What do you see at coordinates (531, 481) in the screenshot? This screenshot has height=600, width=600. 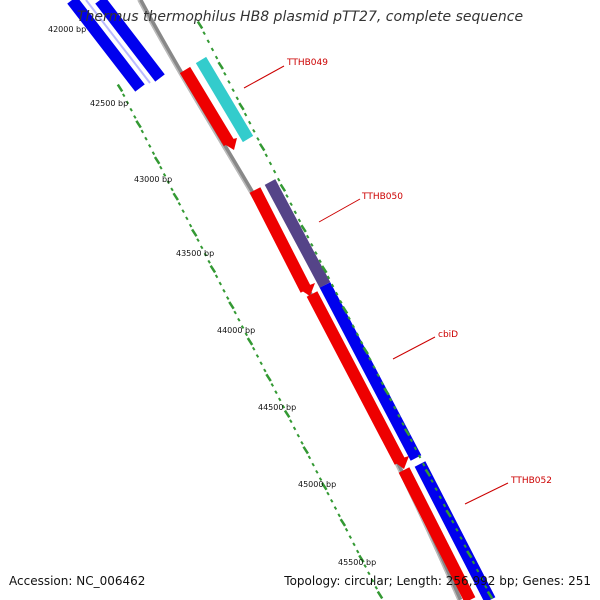 I see `gene-label: TTHB052` at bounding box center [531, 481].